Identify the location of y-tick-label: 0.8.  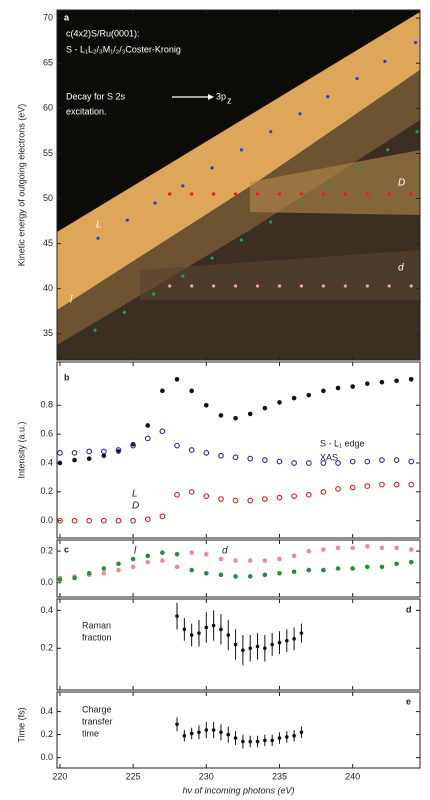
(46, 405).